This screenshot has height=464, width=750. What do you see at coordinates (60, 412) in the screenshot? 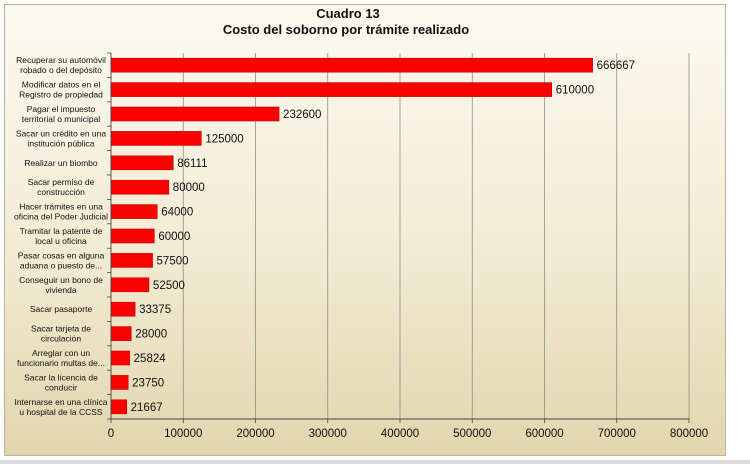
I see `category-label-line: u hospital de la CCSS` at bounding box center [60, 412].